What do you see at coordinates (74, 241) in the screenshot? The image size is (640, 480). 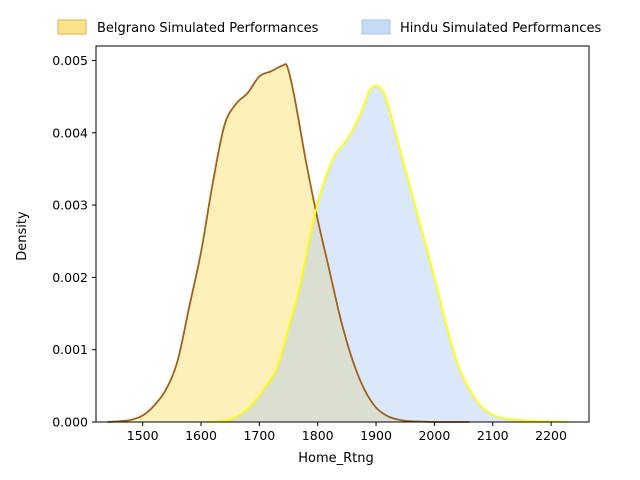 I see `y-axis: 0.000 0.001 0.002 0.003 0.004 0.005` at bounding box center [74, 241].